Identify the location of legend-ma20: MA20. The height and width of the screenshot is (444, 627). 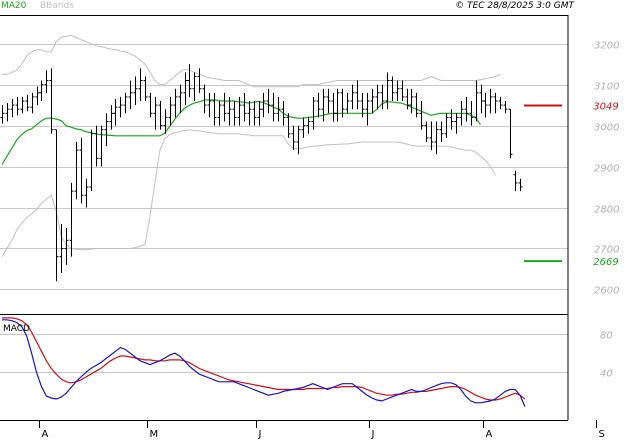
(14, 6).